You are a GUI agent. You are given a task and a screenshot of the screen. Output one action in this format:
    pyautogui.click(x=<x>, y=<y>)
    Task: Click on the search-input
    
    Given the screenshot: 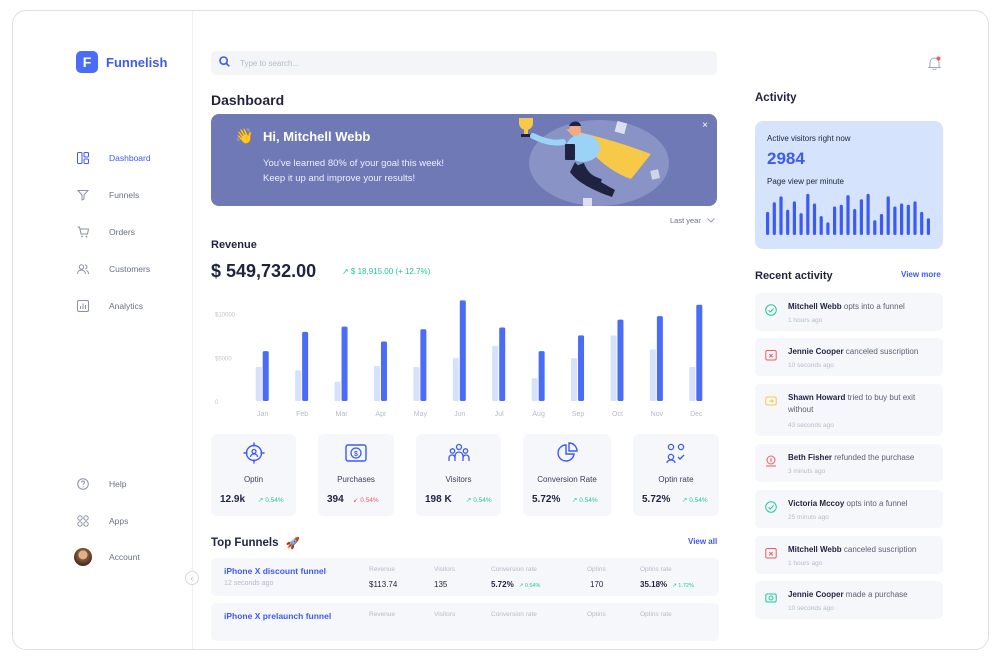 What is the action you would take?
    pyautogui.click(x=440, y=63)
    